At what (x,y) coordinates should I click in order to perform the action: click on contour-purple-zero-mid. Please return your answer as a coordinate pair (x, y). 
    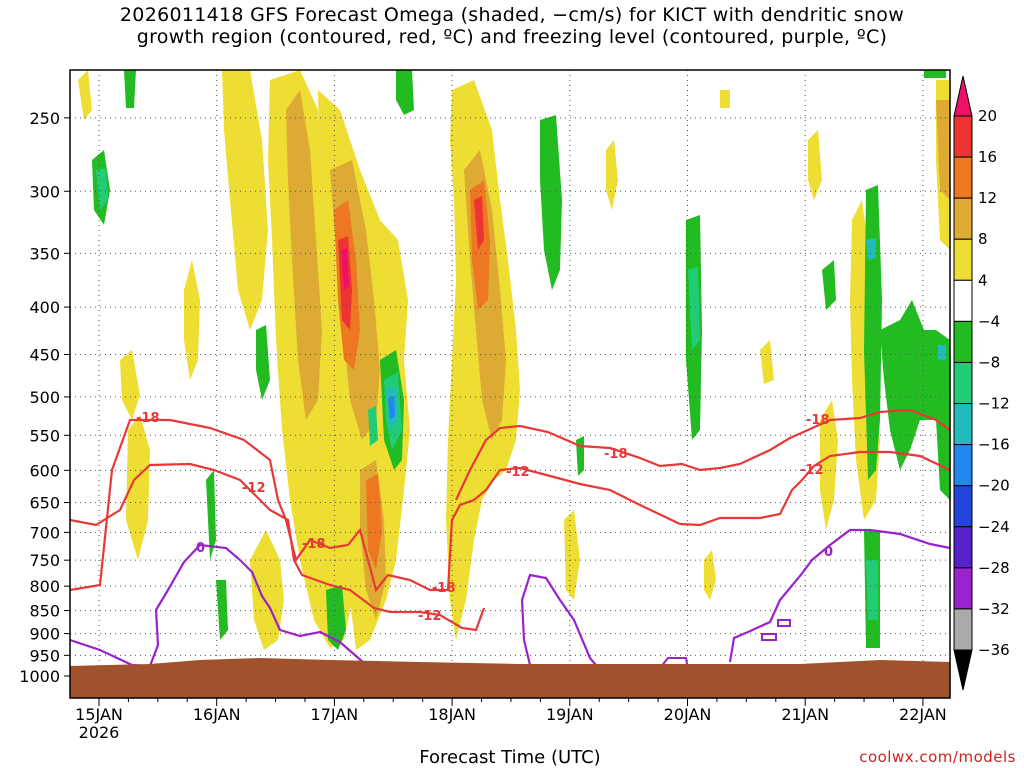
    Looking at the image, I should click on (560, 622).